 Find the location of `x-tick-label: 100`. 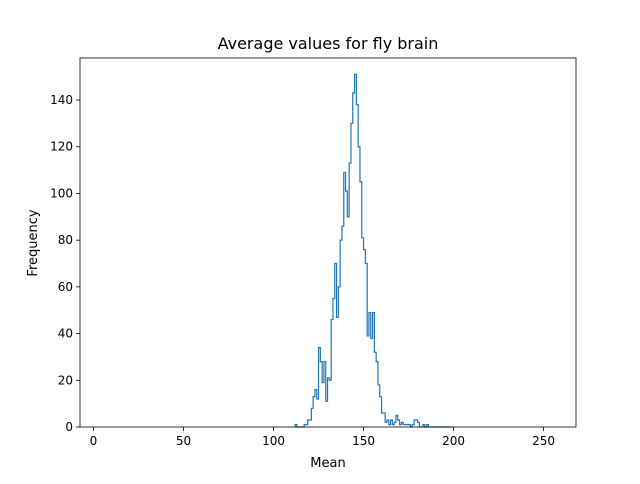

x-tick-label: 100 is located at coordinates (273, 441).